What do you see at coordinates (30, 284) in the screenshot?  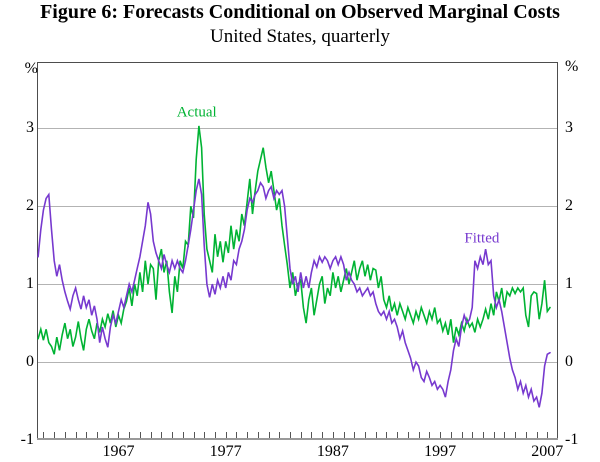 I see `y-tick-label-left: 1` at bounding box center [30, 284].